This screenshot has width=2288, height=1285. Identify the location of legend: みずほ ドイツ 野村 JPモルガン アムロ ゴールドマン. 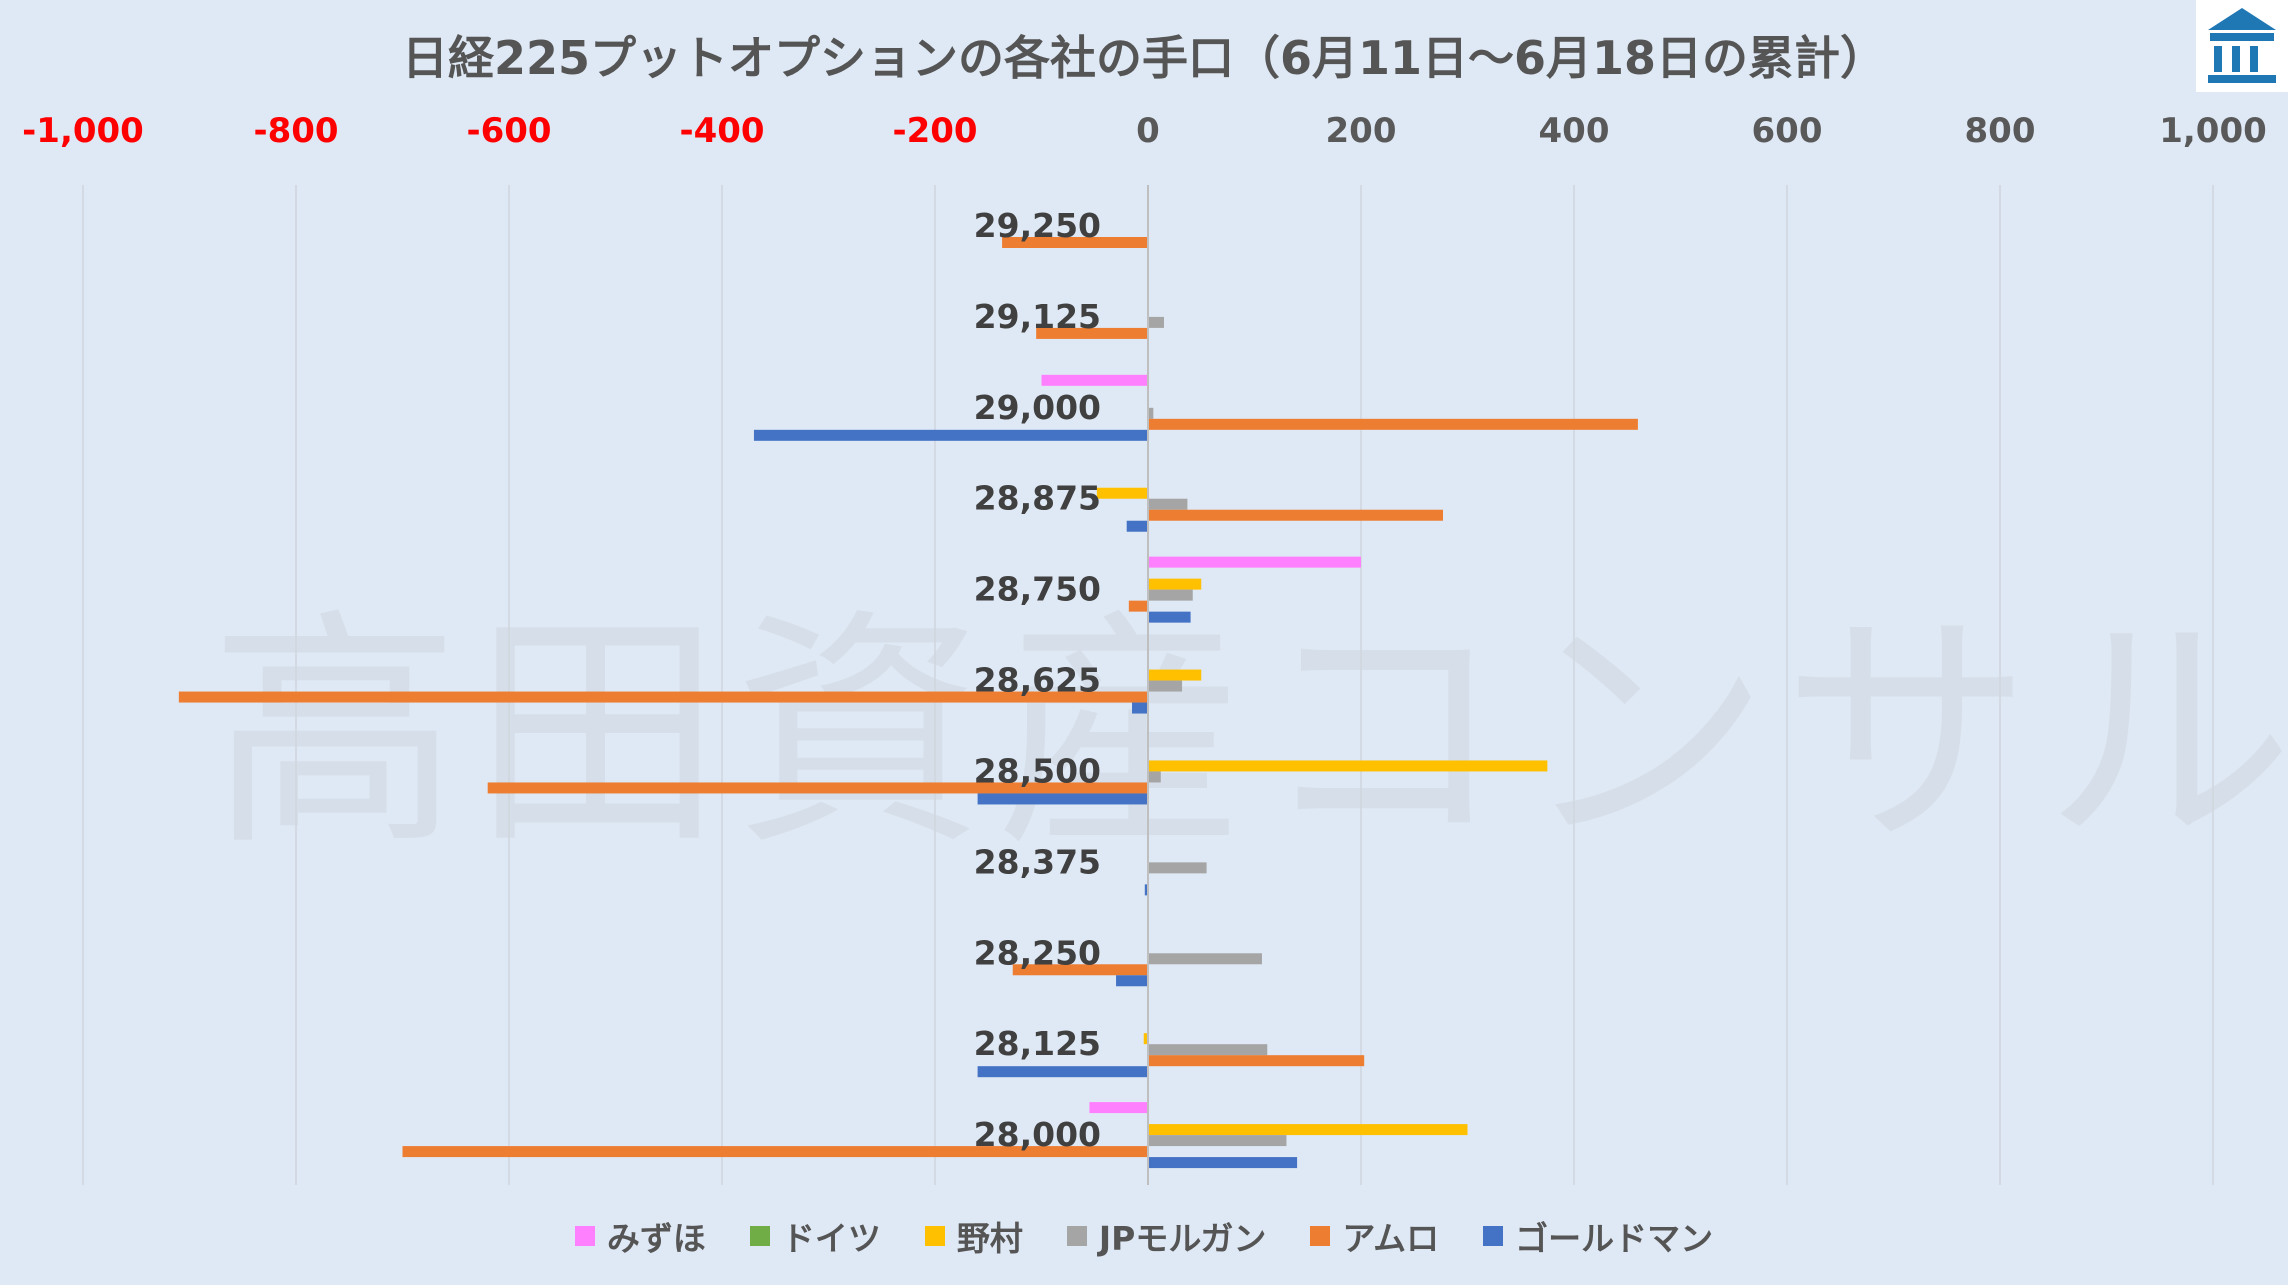
(1144, 1236).